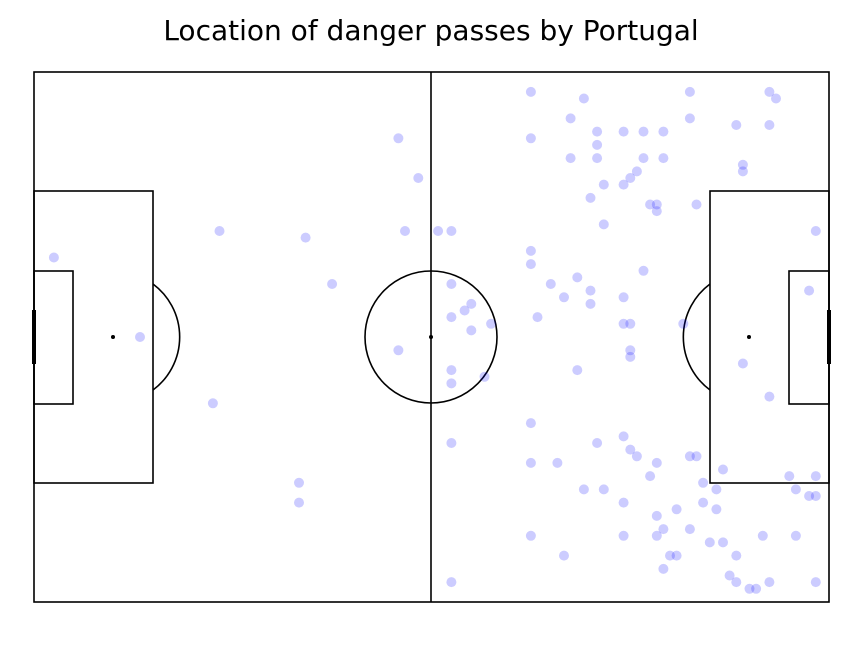 The image size is (862, 662). What do you see at coordinates (166, 337) in the screenshot?
I see `left-penalty-arc` at bounding box center [166, 337].